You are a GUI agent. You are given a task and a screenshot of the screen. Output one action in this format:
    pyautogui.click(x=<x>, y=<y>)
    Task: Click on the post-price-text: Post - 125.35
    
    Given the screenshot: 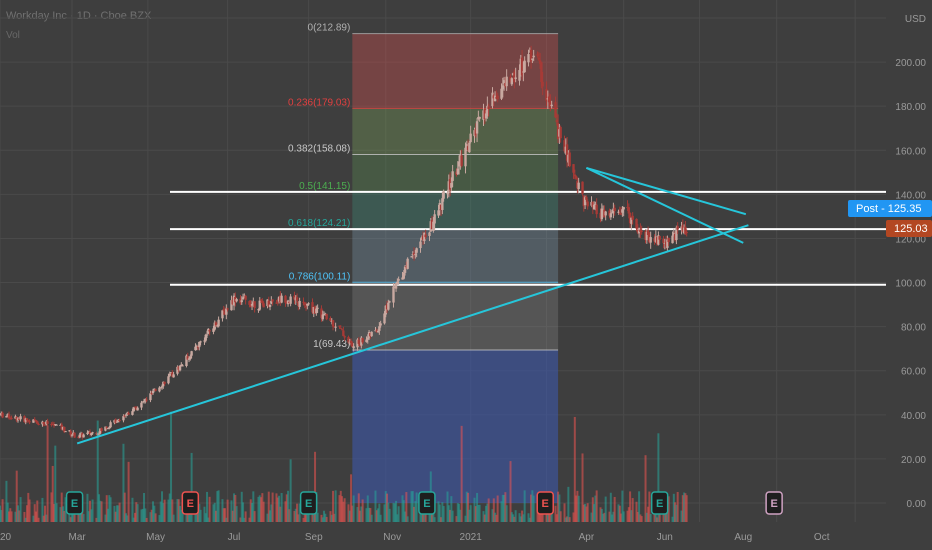 What is the action you would take?
    pyautogui.click(x=888, y=209)
    